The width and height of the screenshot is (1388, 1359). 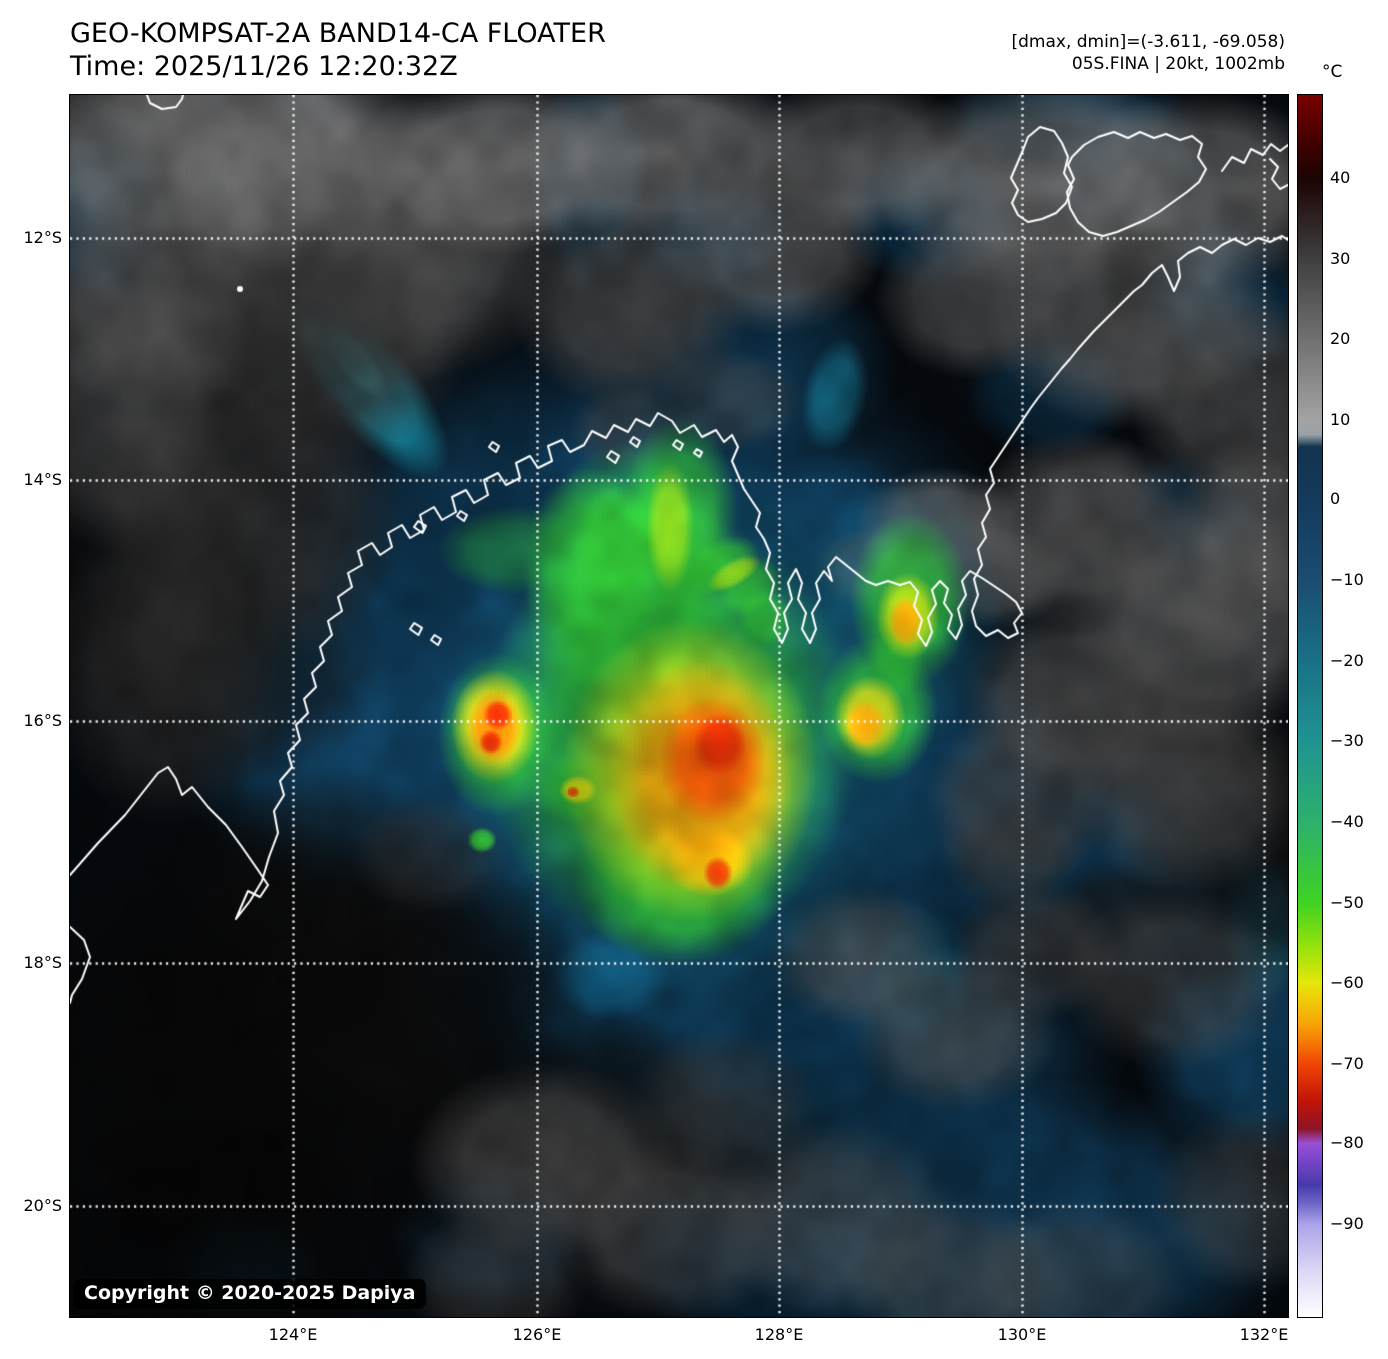 I want to click on colorbar, so click(x=1310, y=706).